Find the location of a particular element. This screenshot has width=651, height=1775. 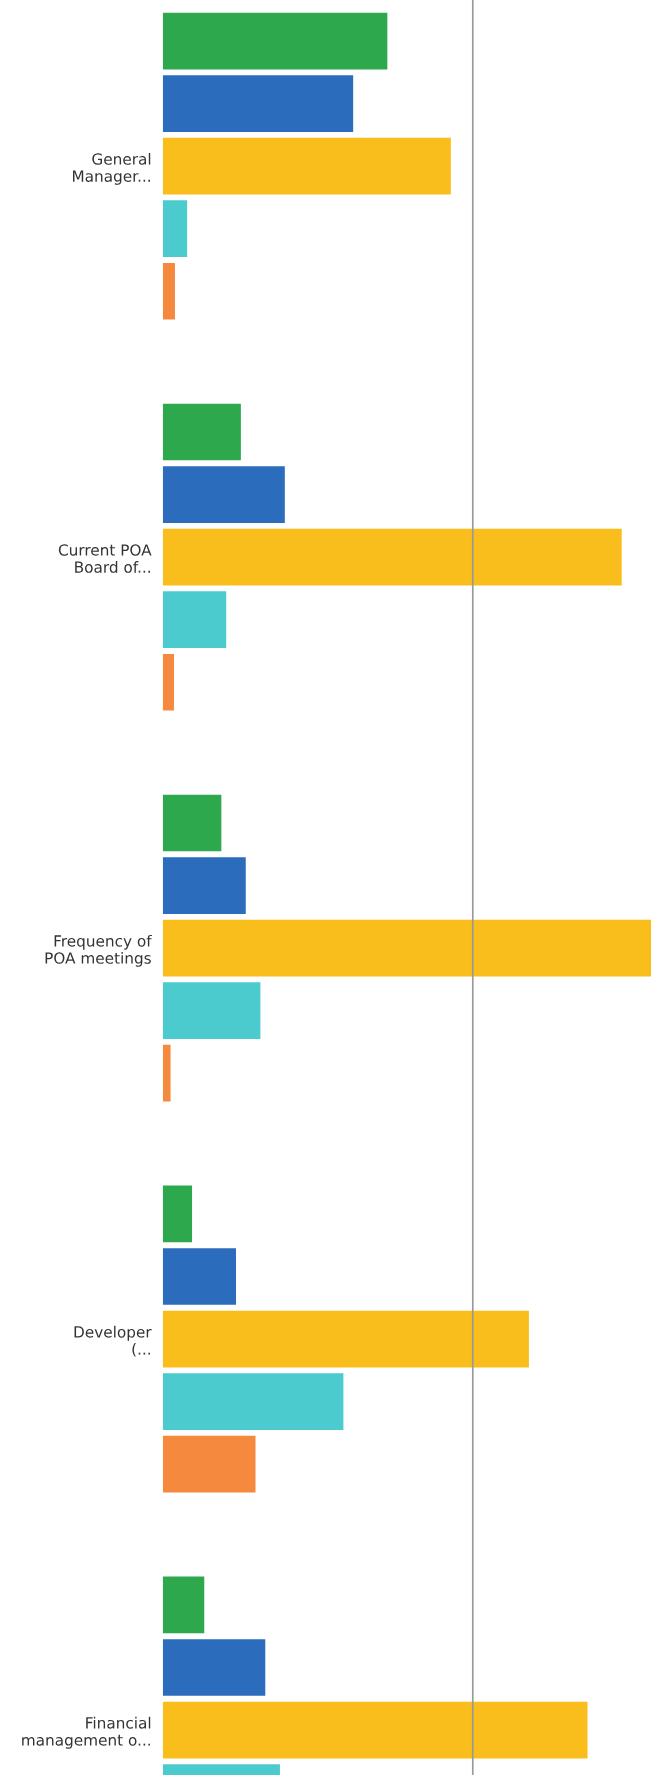

y-tick-label: Frequency of POA meetings is located at coordinates (98, 950).